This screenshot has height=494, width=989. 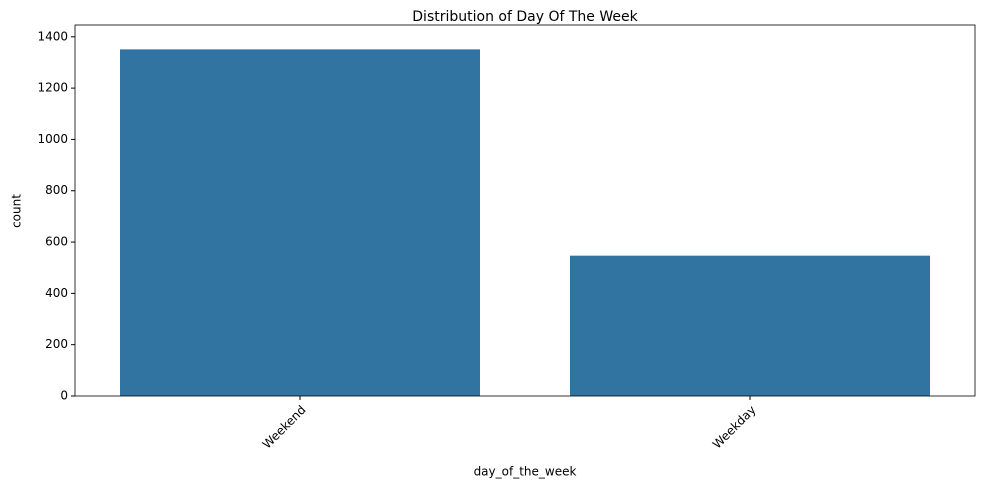 What do you see at coordinates (284, 427) in the screenshot?
I see `x-tick-label: Weekend` at bounding box center [284, 427].